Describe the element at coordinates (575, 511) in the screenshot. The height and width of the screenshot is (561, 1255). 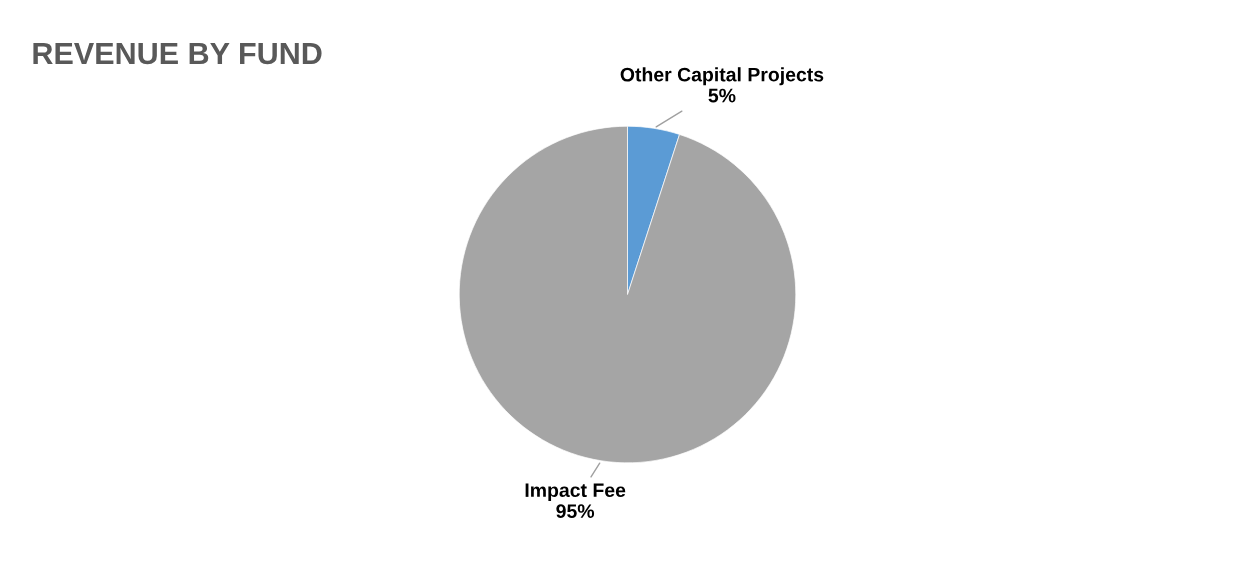
I see `data-label: 95%` at that location.